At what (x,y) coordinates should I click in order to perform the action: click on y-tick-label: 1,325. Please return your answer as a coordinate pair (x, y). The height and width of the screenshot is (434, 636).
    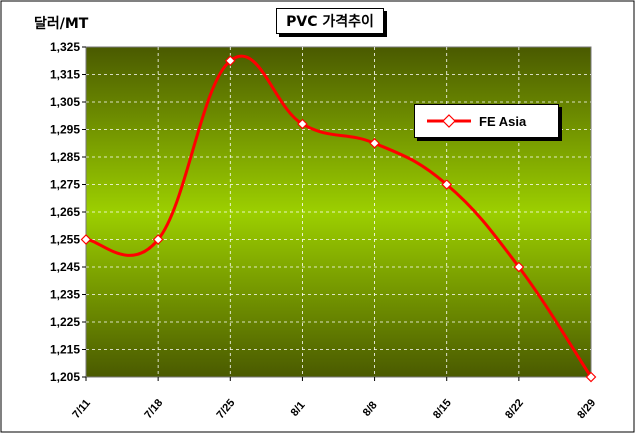
    Looking at the image, I should click on (65, 47).